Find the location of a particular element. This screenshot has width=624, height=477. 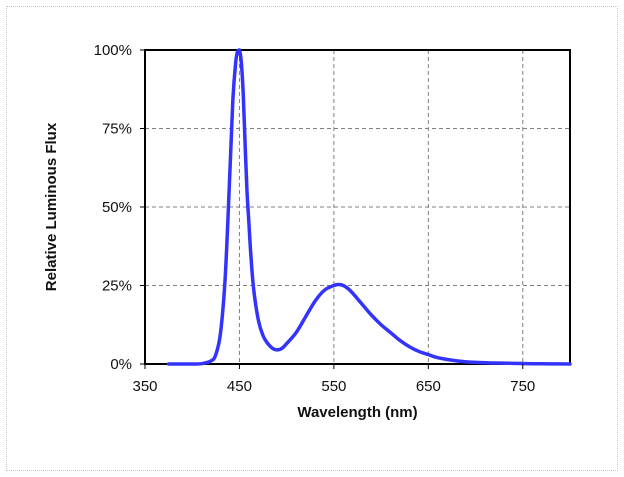

x-axis-ticks: 350 450 550 650 750 is located at coordinates (333, 379).